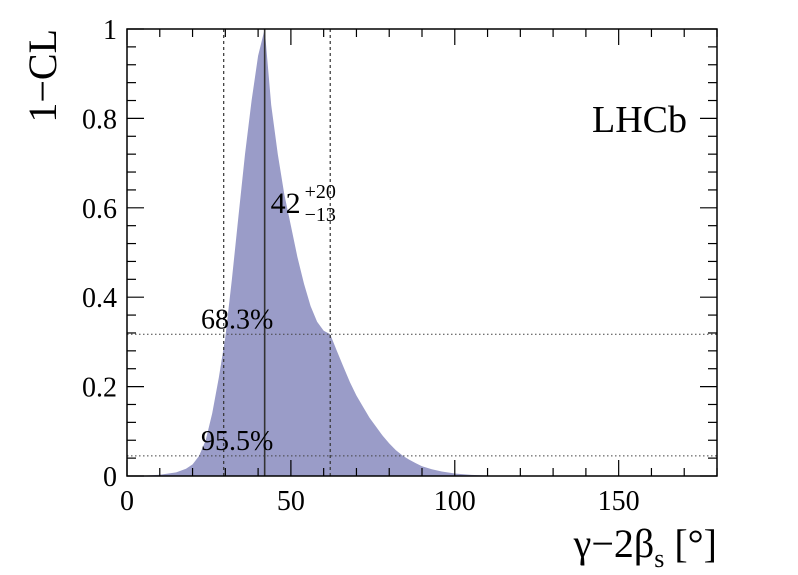  What do you see at coordinates (619, 501) in the screenshot?
I see `x-tick-label: 150` at bounding box center [619, 501].